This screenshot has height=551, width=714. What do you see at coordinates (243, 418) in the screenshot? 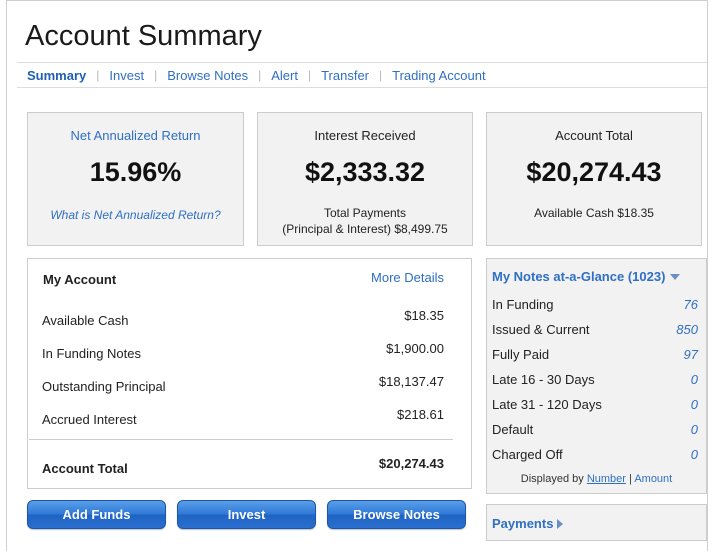
I see `account-row: Accrued Interest $218.61` at bounding box center [243, 418].